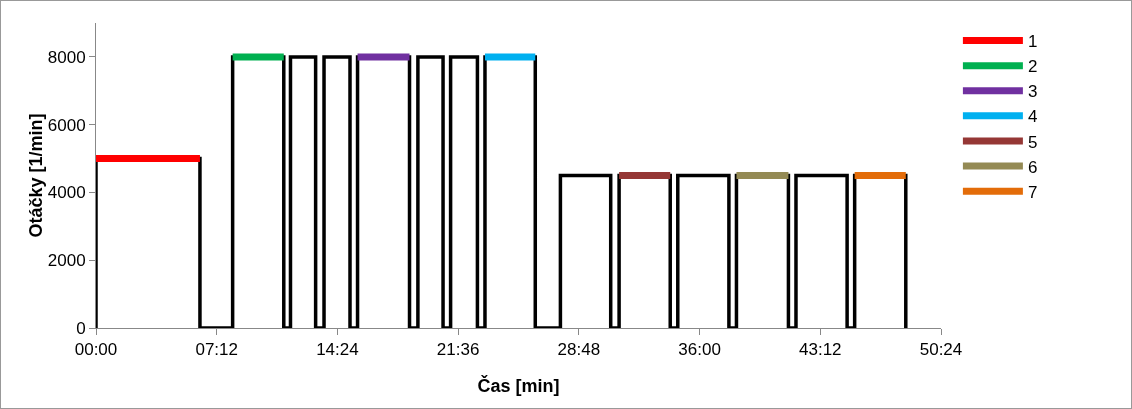 The width and height of the screenshot is (1132, 409). Describe the element at coordinates (35, 175) in the screenshot. I see `y-axis-title: Otáčky [1/min]` at that location.